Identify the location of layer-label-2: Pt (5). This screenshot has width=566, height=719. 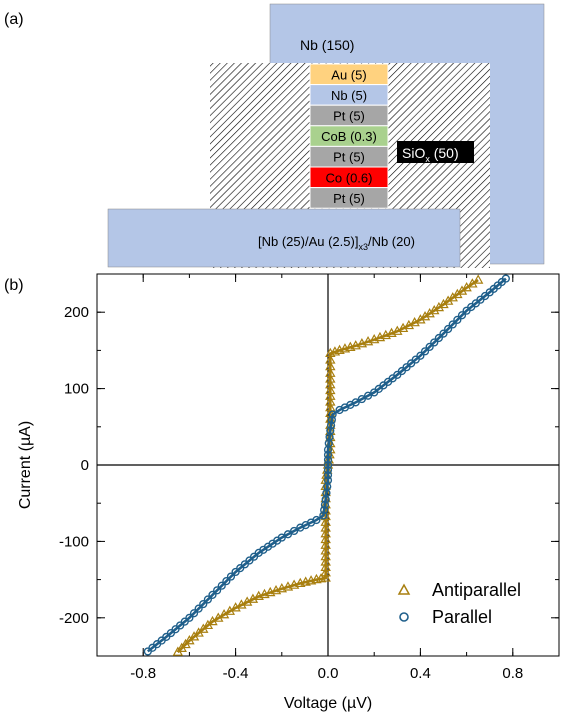
(349, 116).